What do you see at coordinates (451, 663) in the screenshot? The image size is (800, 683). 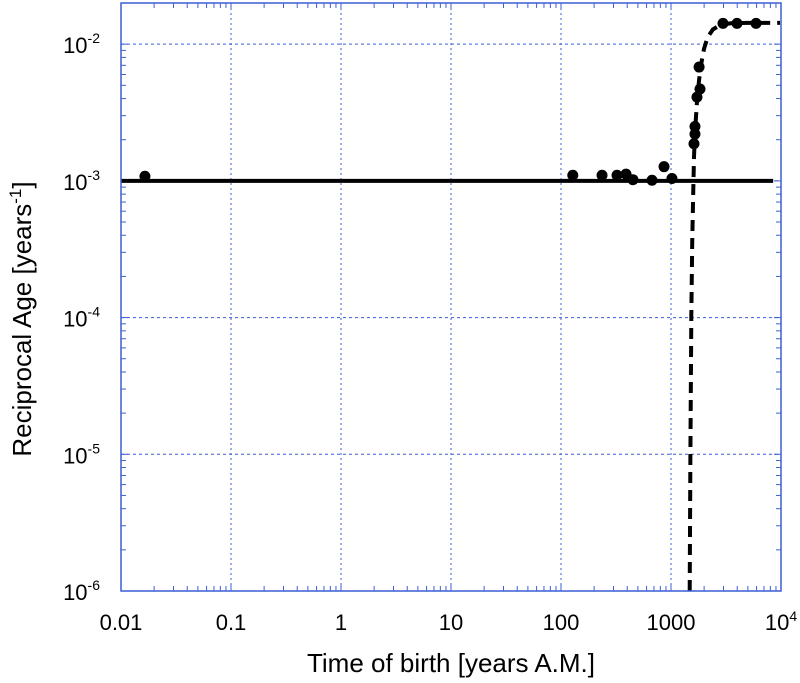 I see `x-axis-title: Time of birth [years A.M.]` at bounding box center [451, 663].